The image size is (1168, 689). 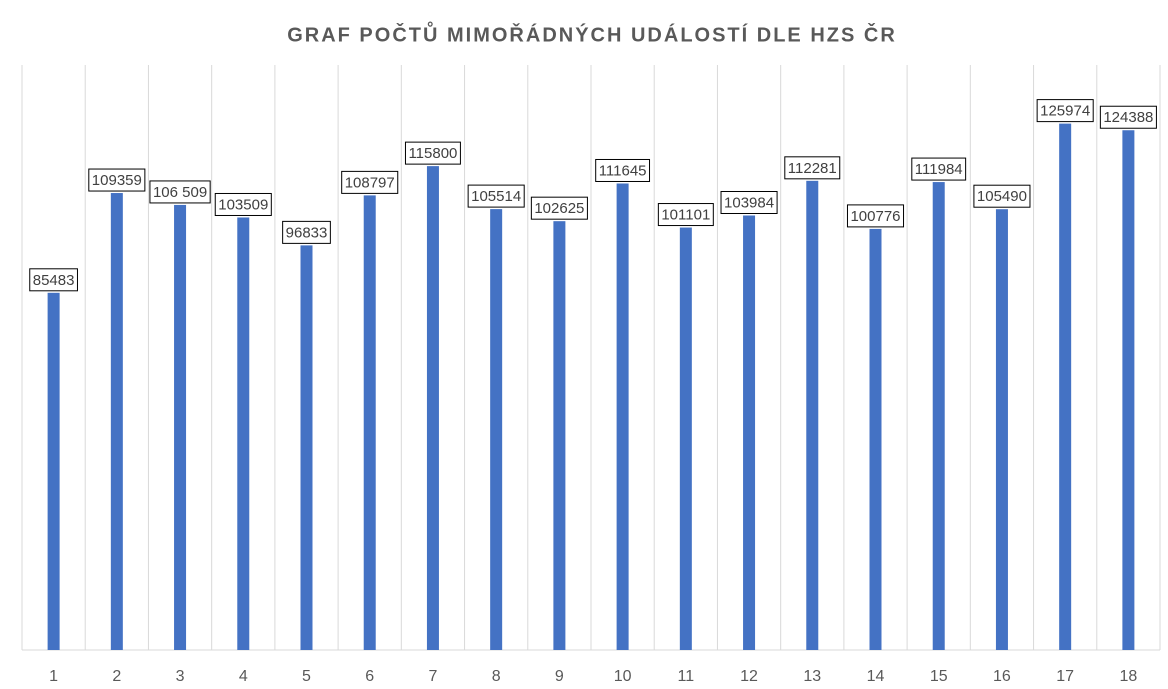 What do you see at coordinates (306, 676) in the screenshot?
I see `x-tick-label: 5` at bounding box center [306, 676].